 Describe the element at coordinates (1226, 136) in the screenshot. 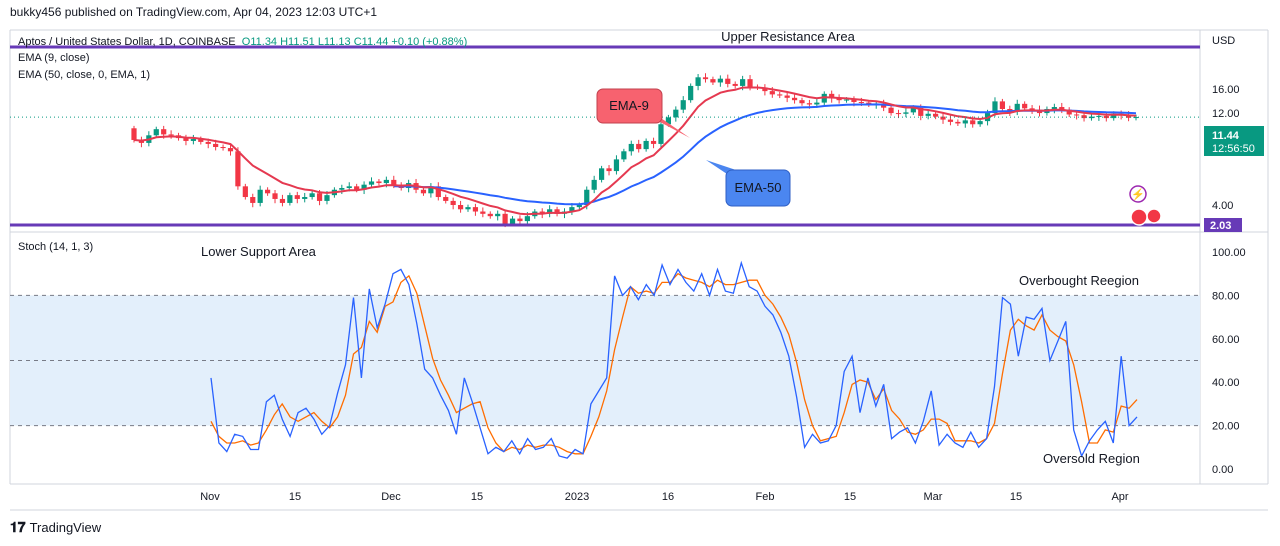

I see `current-price-value: 11.44` at that location.